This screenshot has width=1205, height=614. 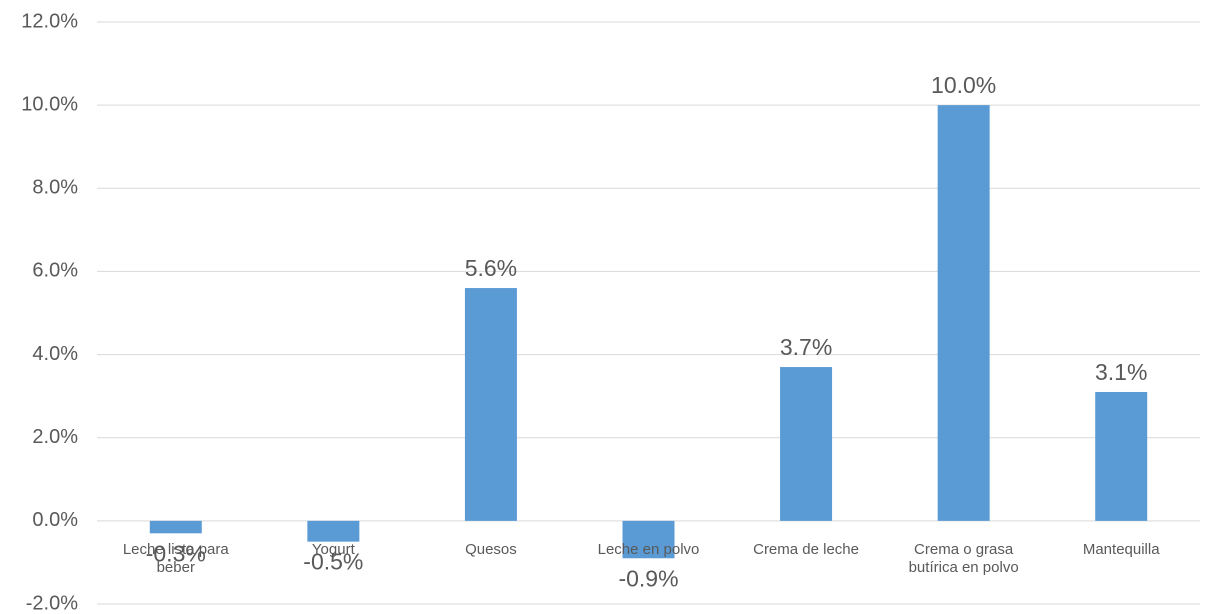 What do you see at coordinates (333, 549) in the screenshot?
I see `x-tick-label: Yogurt` at bounding box center [333, 549].